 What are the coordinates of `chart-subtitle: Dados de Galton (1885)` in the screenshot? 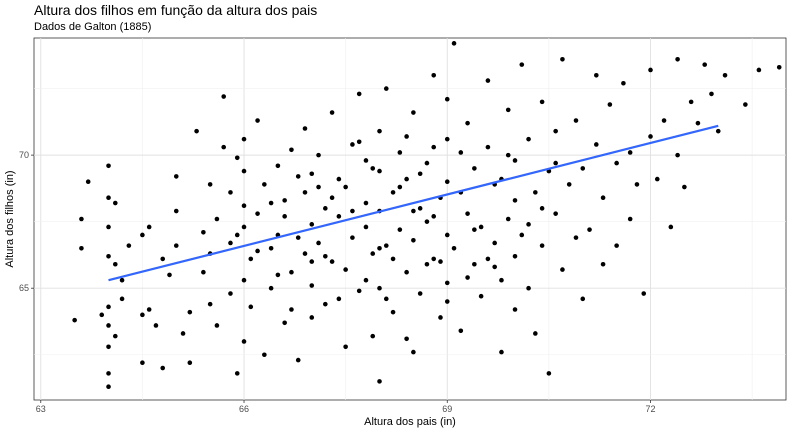 It's located at (93, 27).